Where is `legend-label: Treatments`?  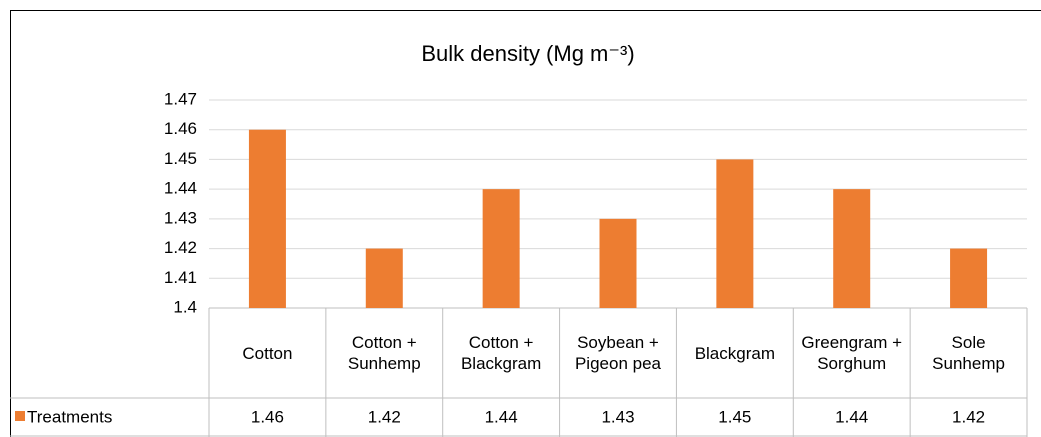 legend-label: Treatments is located at coordinates (69, 416).